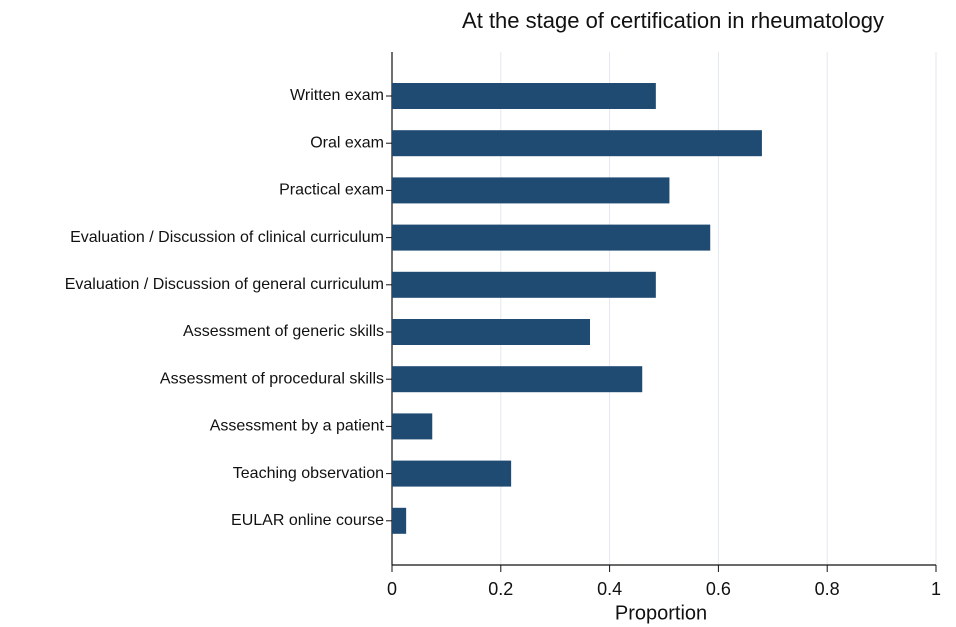 The width and height of the screenshot is (956, 627). Describe the element at coordinates (827, 589) in the screenshot. I see `x-tick-label: 0.8` at that location.